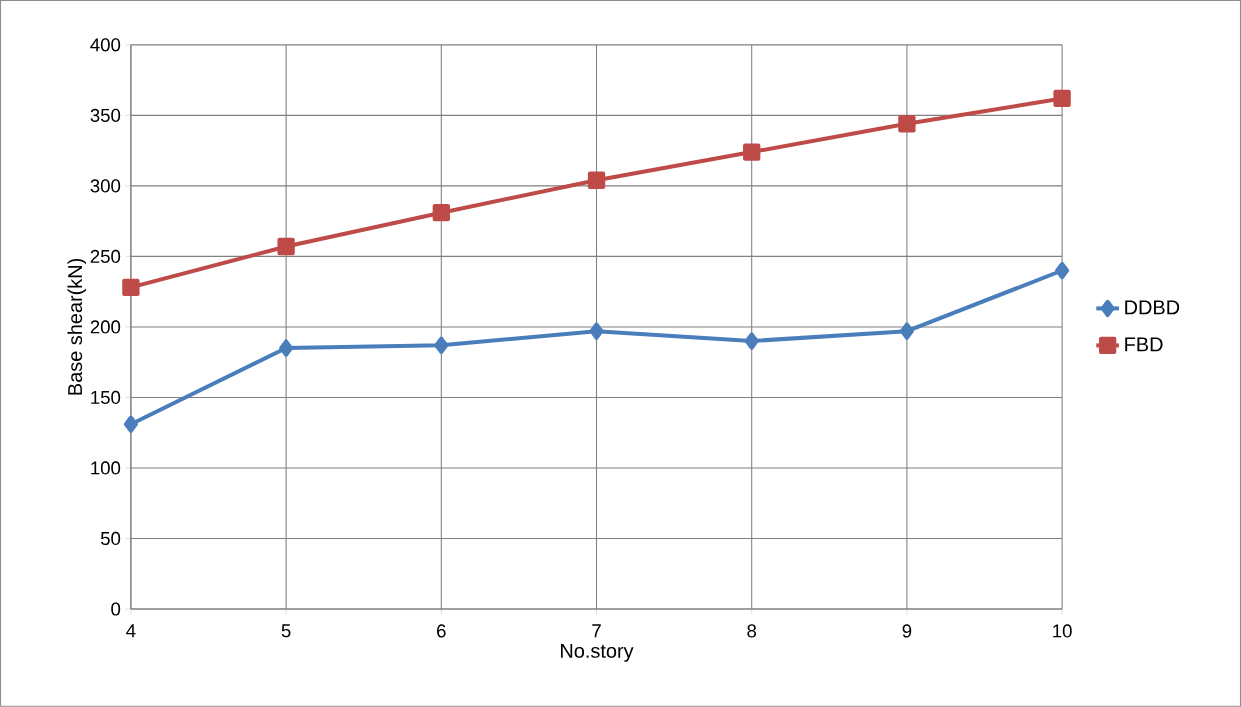 This screenshot has height=707, width=1241. I want to click on y-tick-label: 200, so click(105, 327).